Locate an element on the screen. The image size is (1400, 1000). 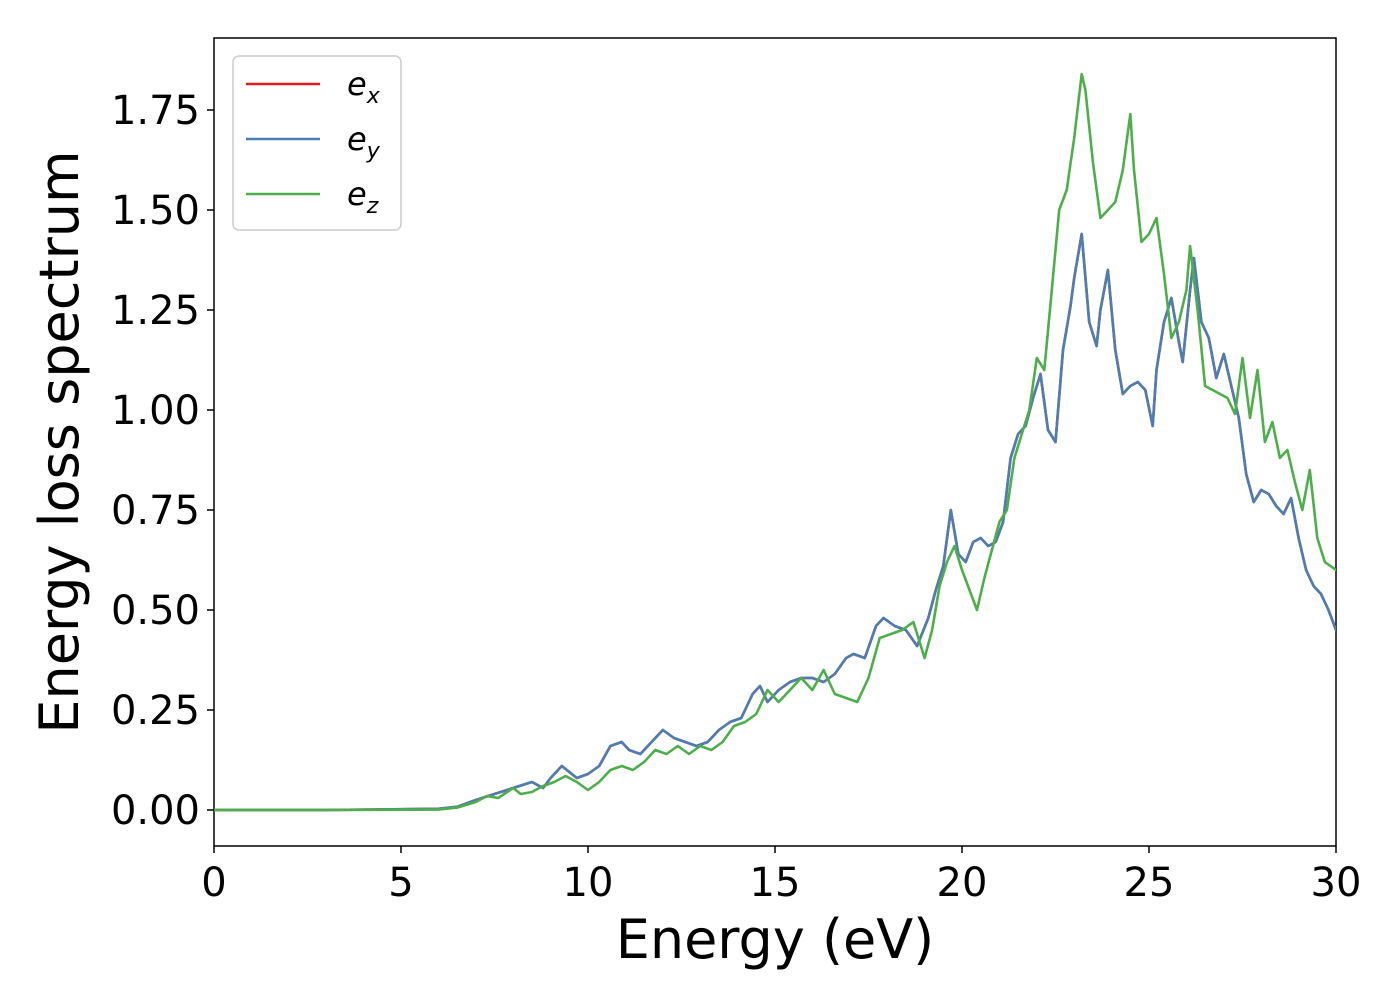
y-axis-label: Energy loss spectrum is located at coordinates (59, 441).